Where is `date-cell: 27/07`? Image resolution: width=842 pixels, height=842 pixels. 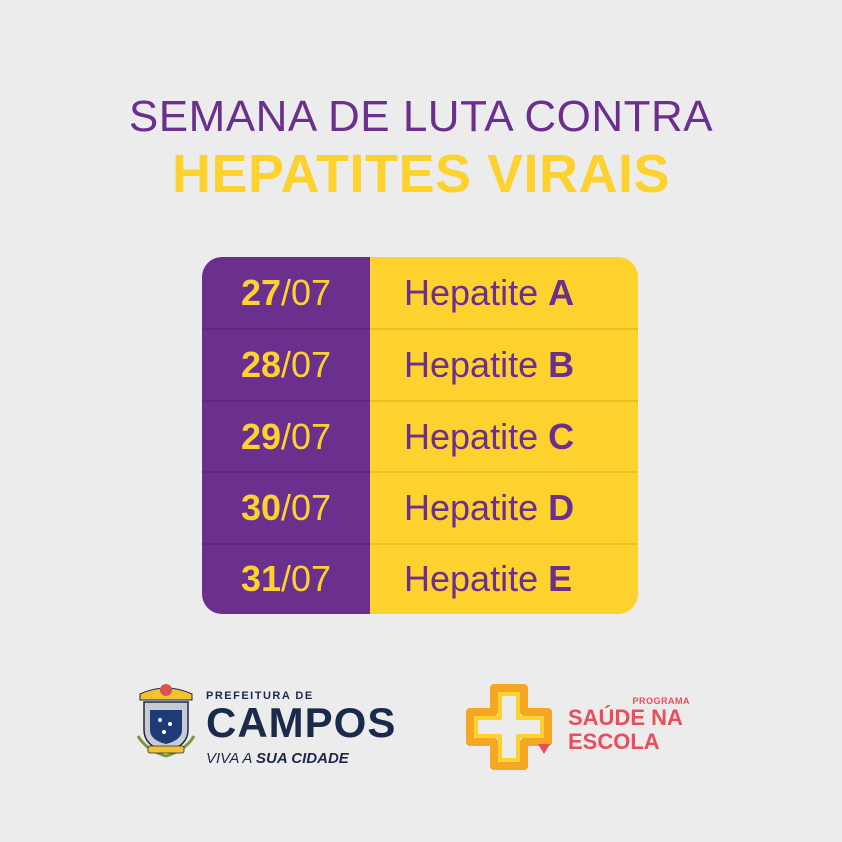 date-cell: 27/07 is located at coordinates (286, 293).